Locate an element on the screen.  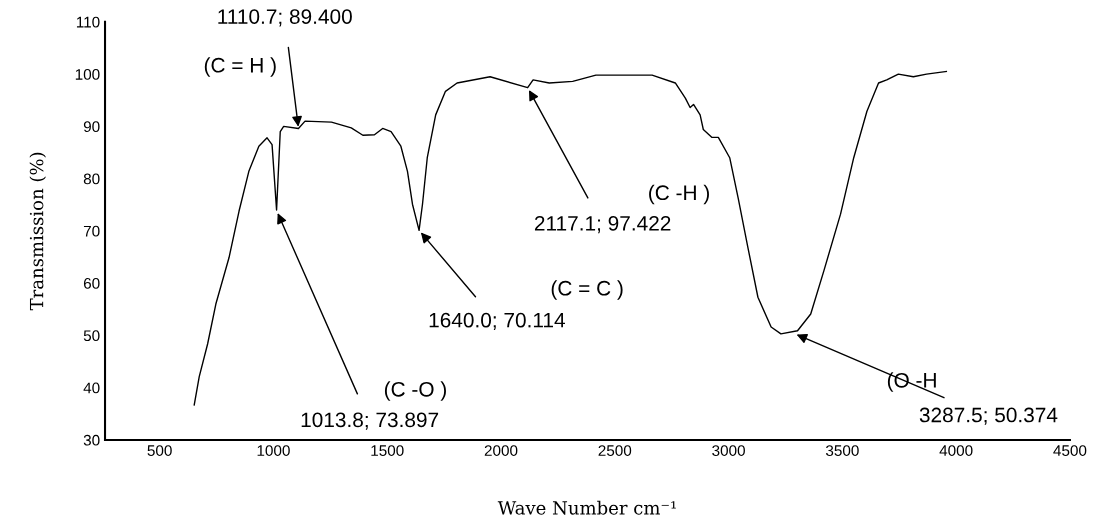
y-tick-label: 30 is located at coordinates (91, 440).